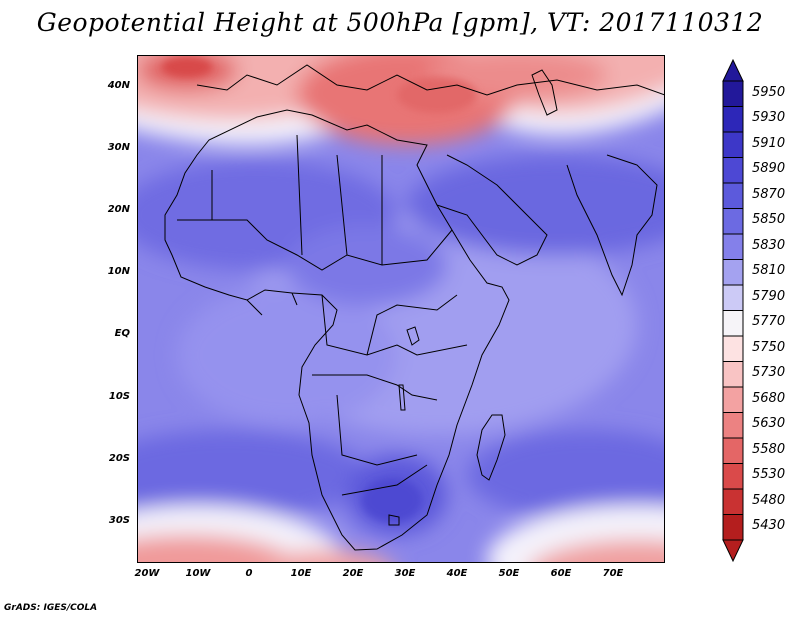 This screenshot has width=800, height=618. What do you see at coordinates (118, 147) in the screenshot?
I see `lat-label: 30N` at bounding box center [118, 147].